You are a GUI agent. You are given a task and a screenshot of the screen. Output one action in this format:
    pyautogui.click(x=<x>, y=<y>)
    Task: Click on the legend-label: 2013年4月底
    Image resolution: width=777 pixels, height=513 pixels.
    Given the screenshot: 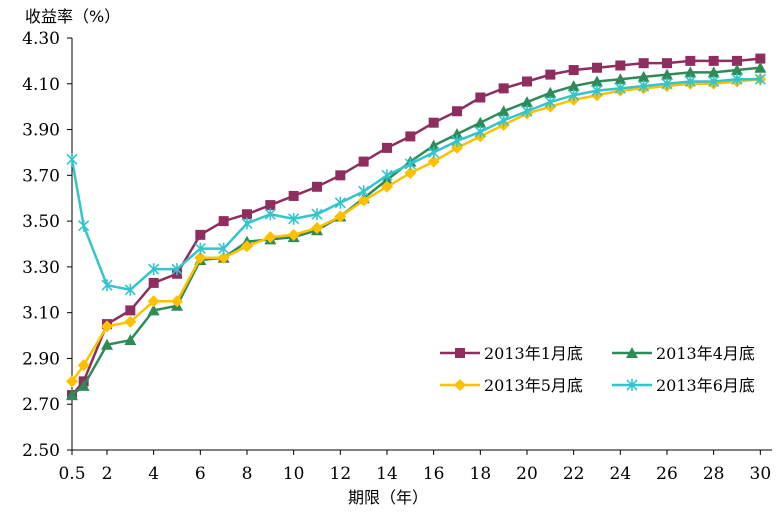 What is the action you would take?
    pyautogui.click(x=705, y=353)
    